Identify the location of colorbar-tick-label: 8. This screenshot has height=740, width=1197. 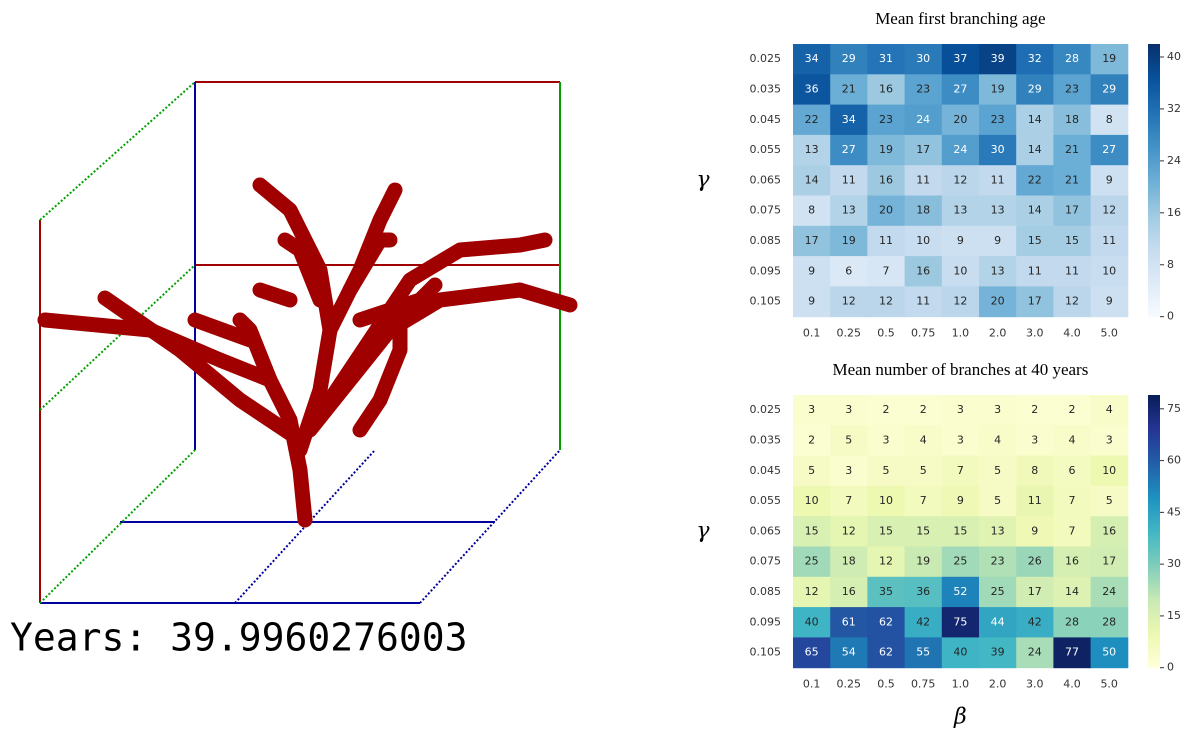
(1170, 264).